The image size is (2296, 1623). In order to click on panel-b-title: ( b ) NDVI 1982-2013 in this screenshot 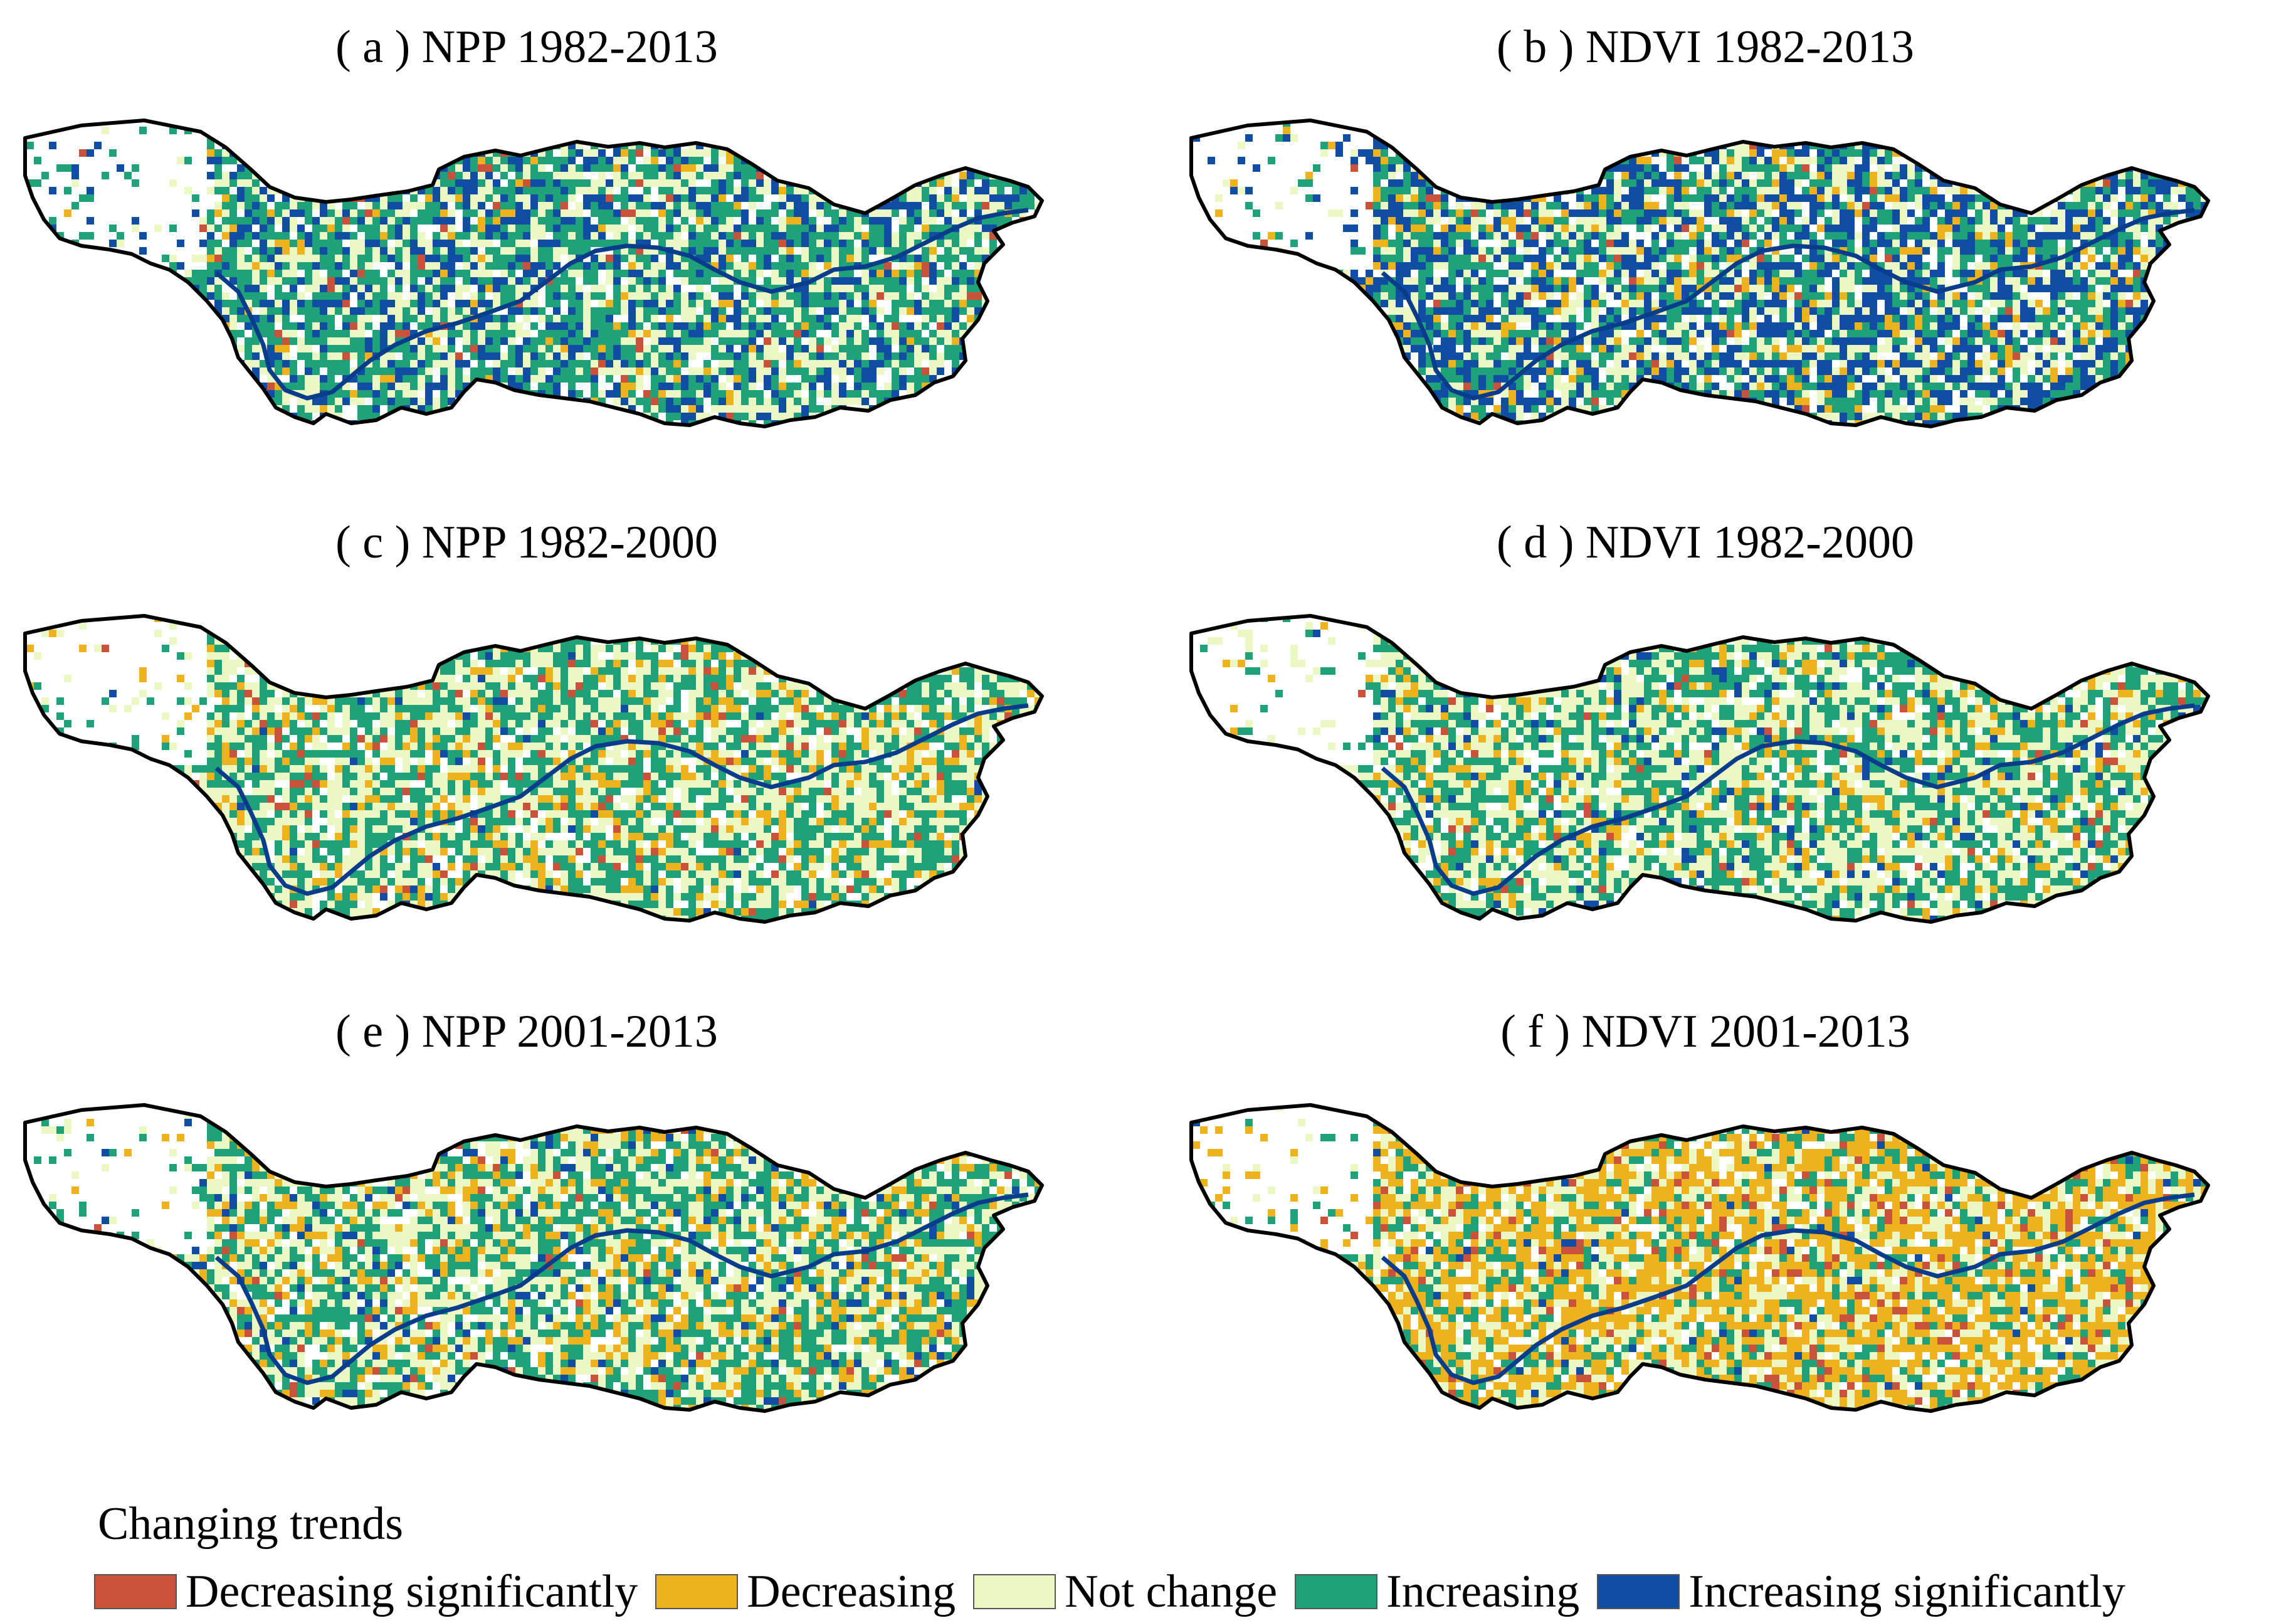, I will do `click(1705, 47)`.